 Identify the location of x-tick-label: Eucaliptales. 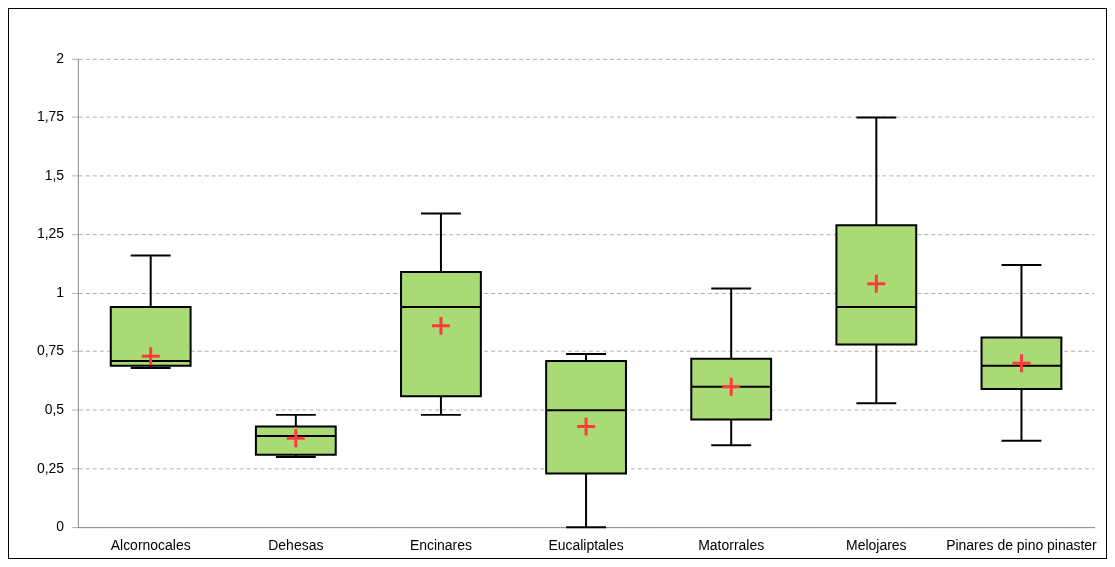
(586, 545).